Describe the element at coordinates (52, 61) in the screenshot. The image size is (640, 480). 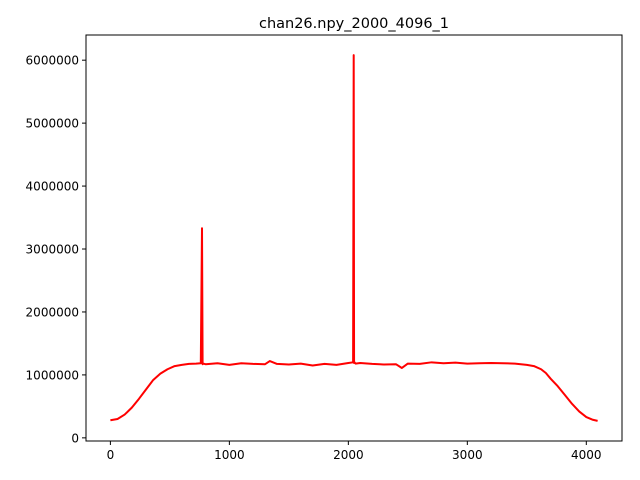
I see `y-tick-label: 6000000` at that location.